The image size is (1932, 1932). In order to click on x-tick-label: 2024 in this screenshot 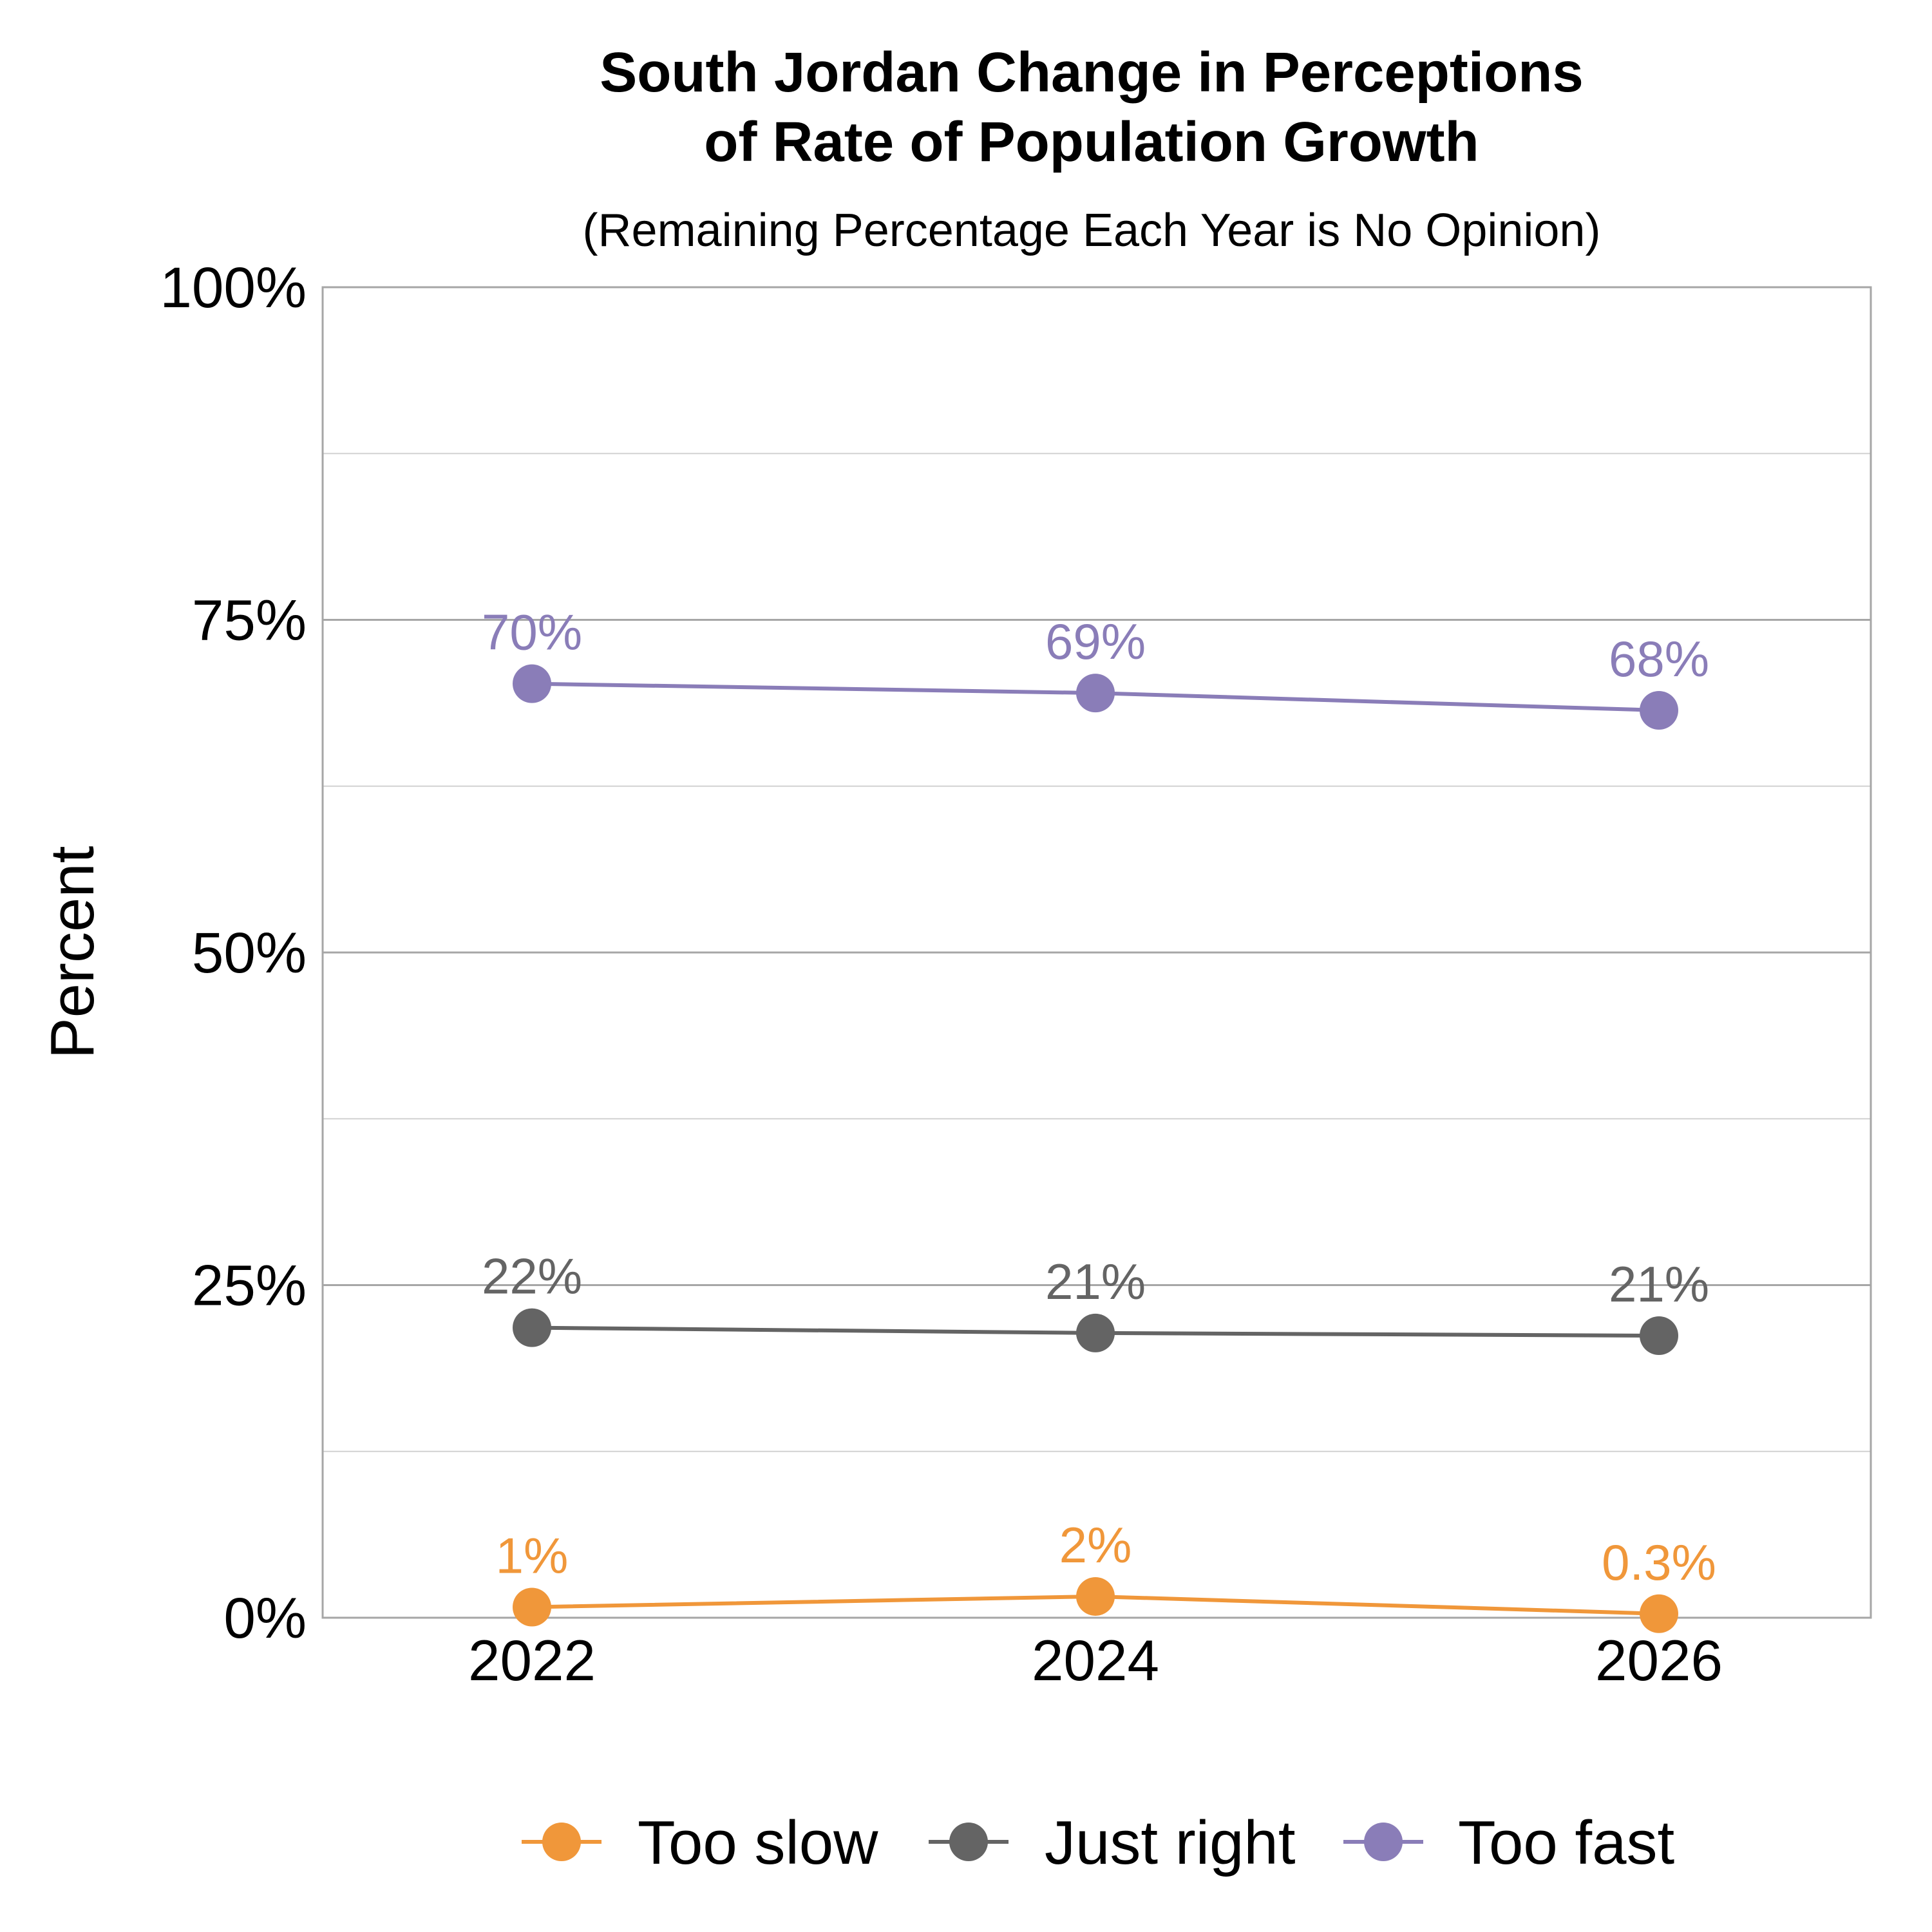, I will do `click(1095, 1660)`.